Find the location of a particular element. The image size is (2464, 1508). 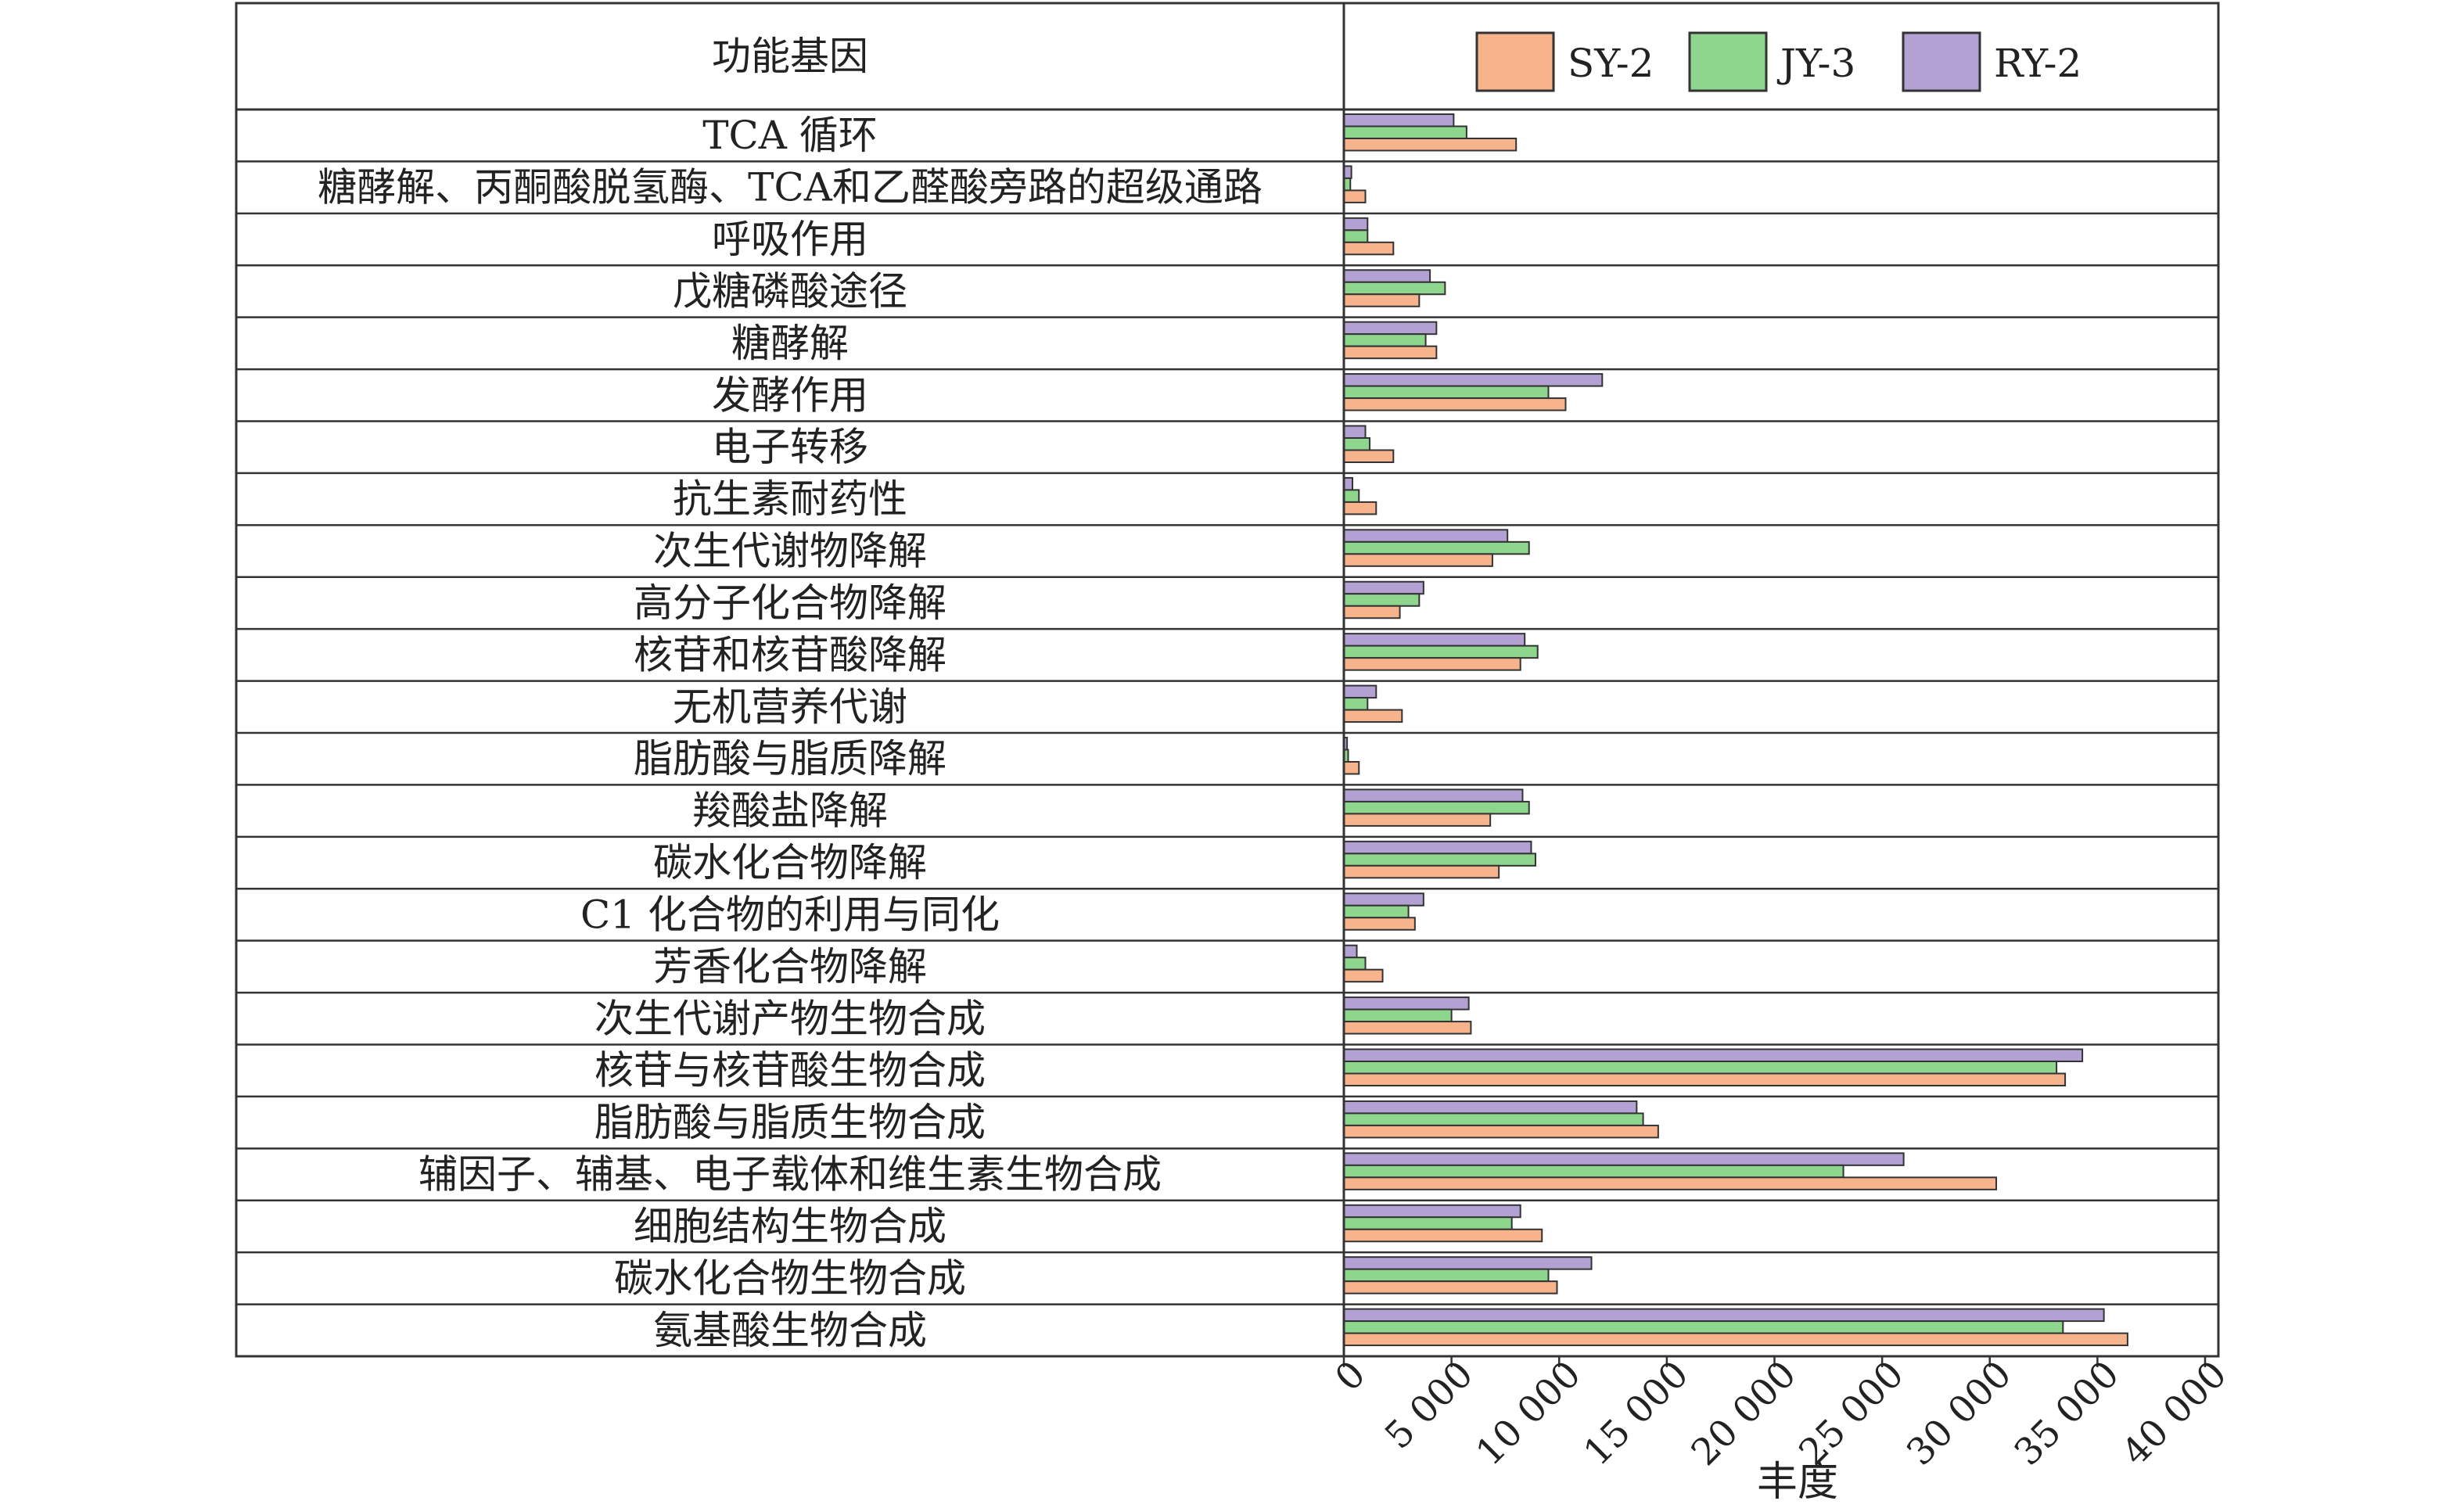

category-label: 碳水化合物降解 is located at coordinates (790, 862).